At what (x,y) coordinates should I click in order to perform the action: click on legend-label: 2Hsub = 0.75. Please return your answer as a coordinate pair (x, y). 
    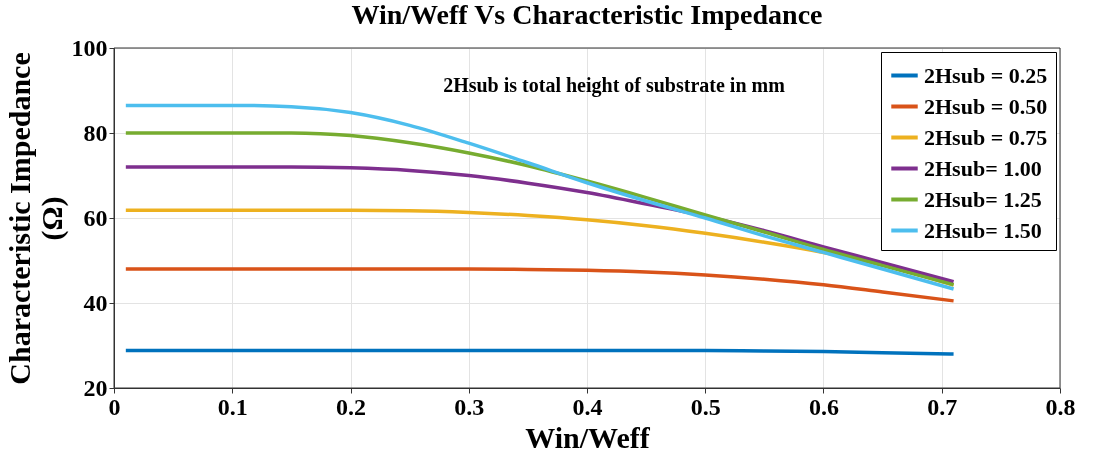
    Looking at the image, I should click on (986, 137).